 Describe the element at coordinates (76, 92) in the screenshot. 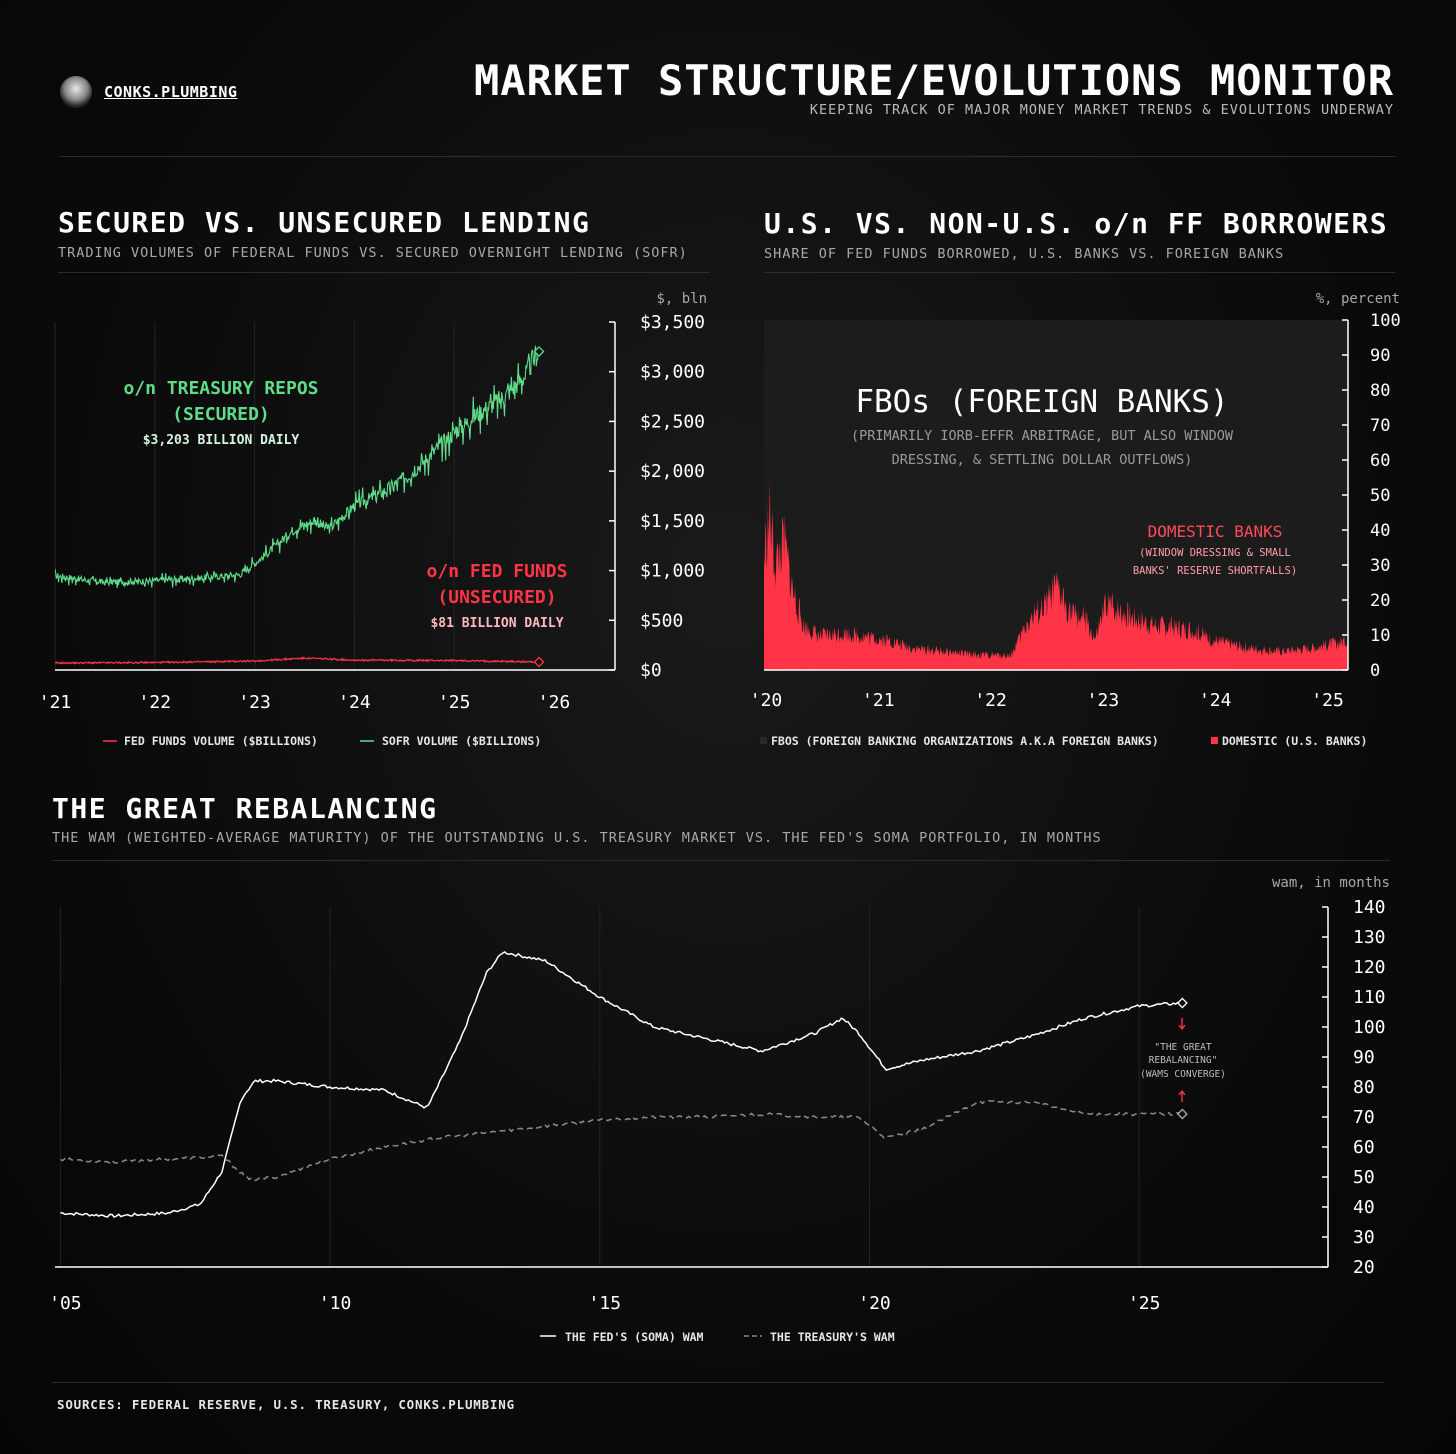

I see `avatar` at that location.